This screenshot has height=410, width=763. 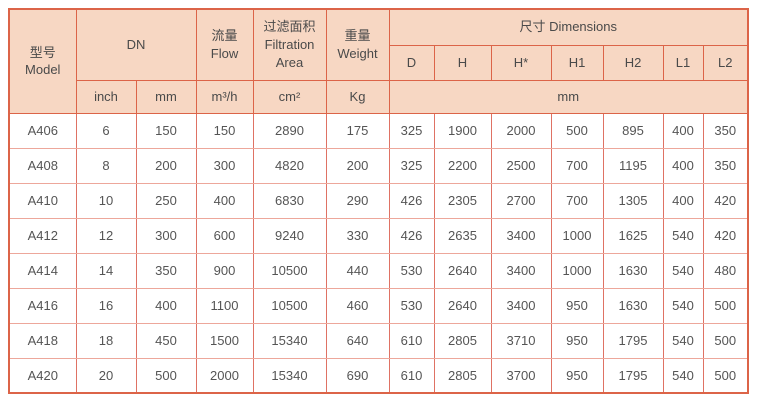 What do you see at coordinates (521, 165) in the screenshot?
I see `value-cell: 2500` at bounding box center [521, 165].